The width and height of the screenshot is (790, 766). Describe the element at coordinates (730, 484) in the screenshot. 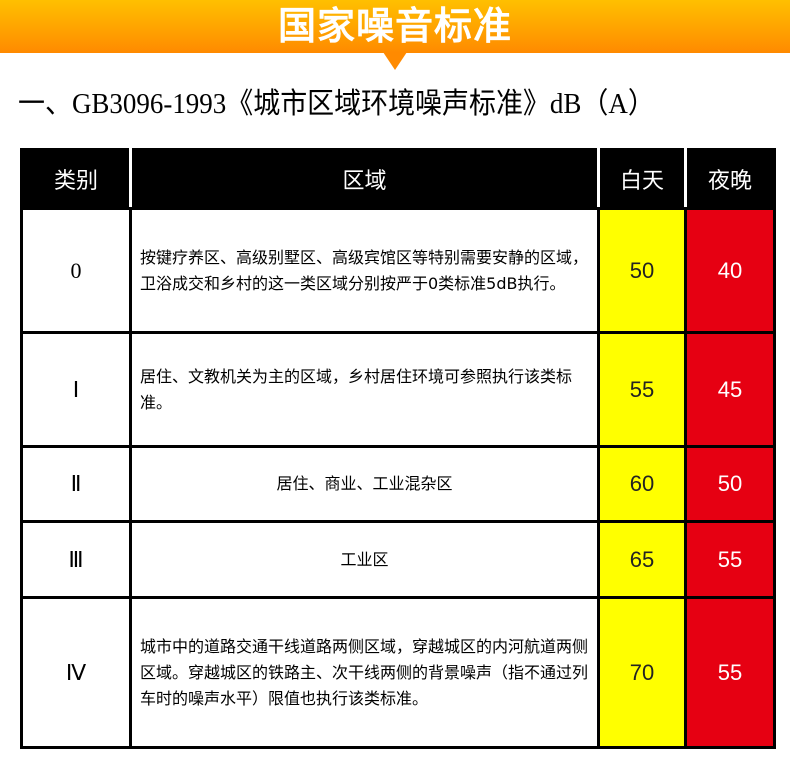

I see `night-limit-cell: 50` at that location.